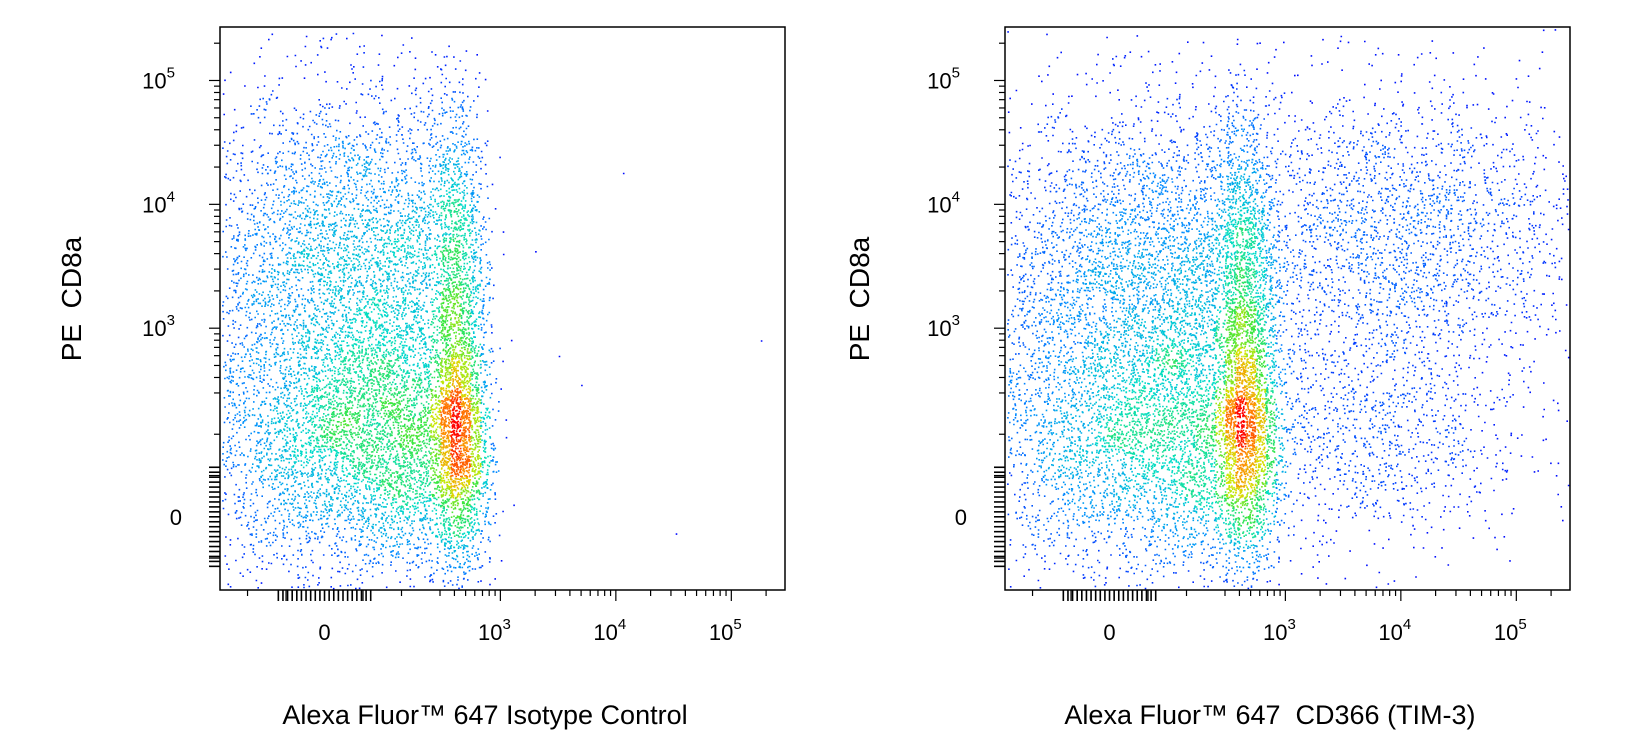 The width and height of the screenshot is (1626, 755). Describe the element at coordinates (943, 326) in the screenshot. I see `plot-2-y-tick-label: 10³` at that location.